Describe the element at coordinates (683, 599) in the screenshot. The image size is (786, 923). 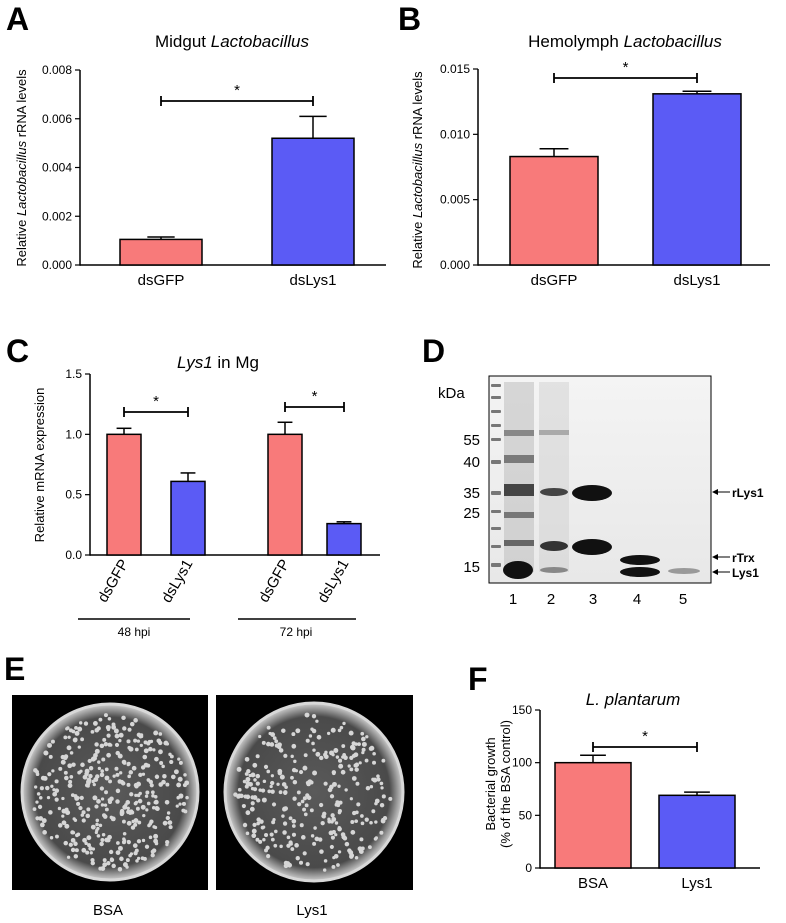
I see `gel-lane-number-5: 5` at that location.